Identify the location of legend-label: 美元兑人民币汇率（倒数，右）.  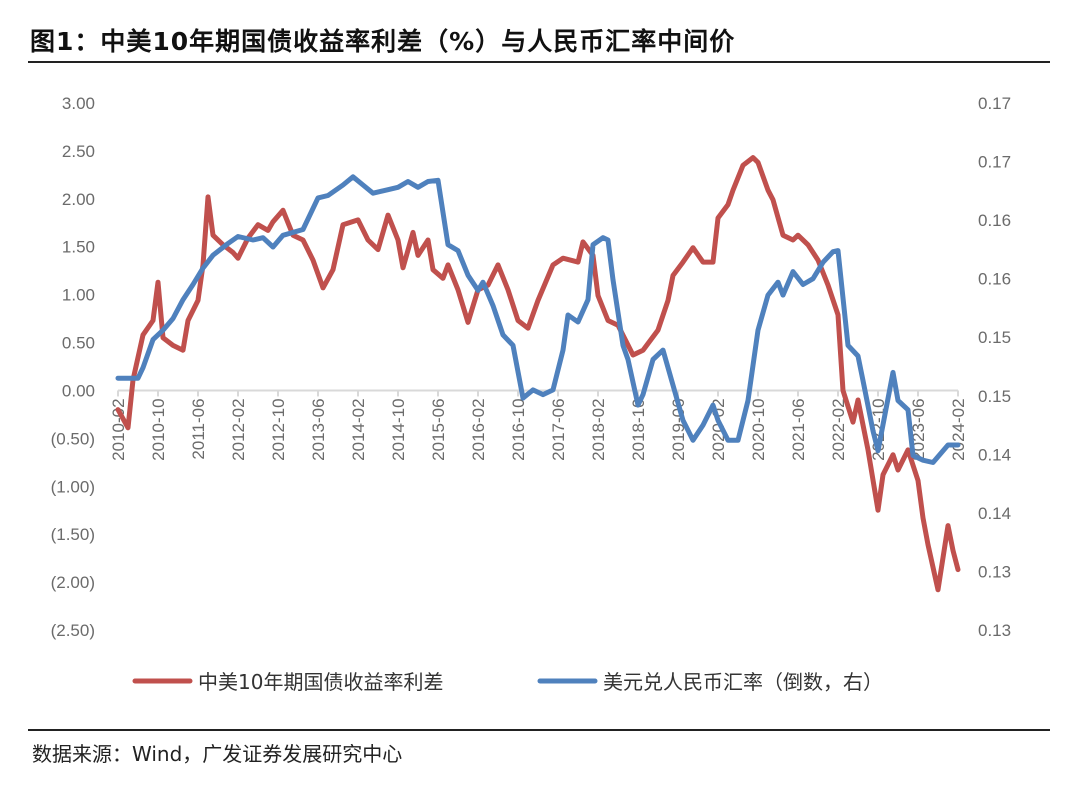
(743, 682).